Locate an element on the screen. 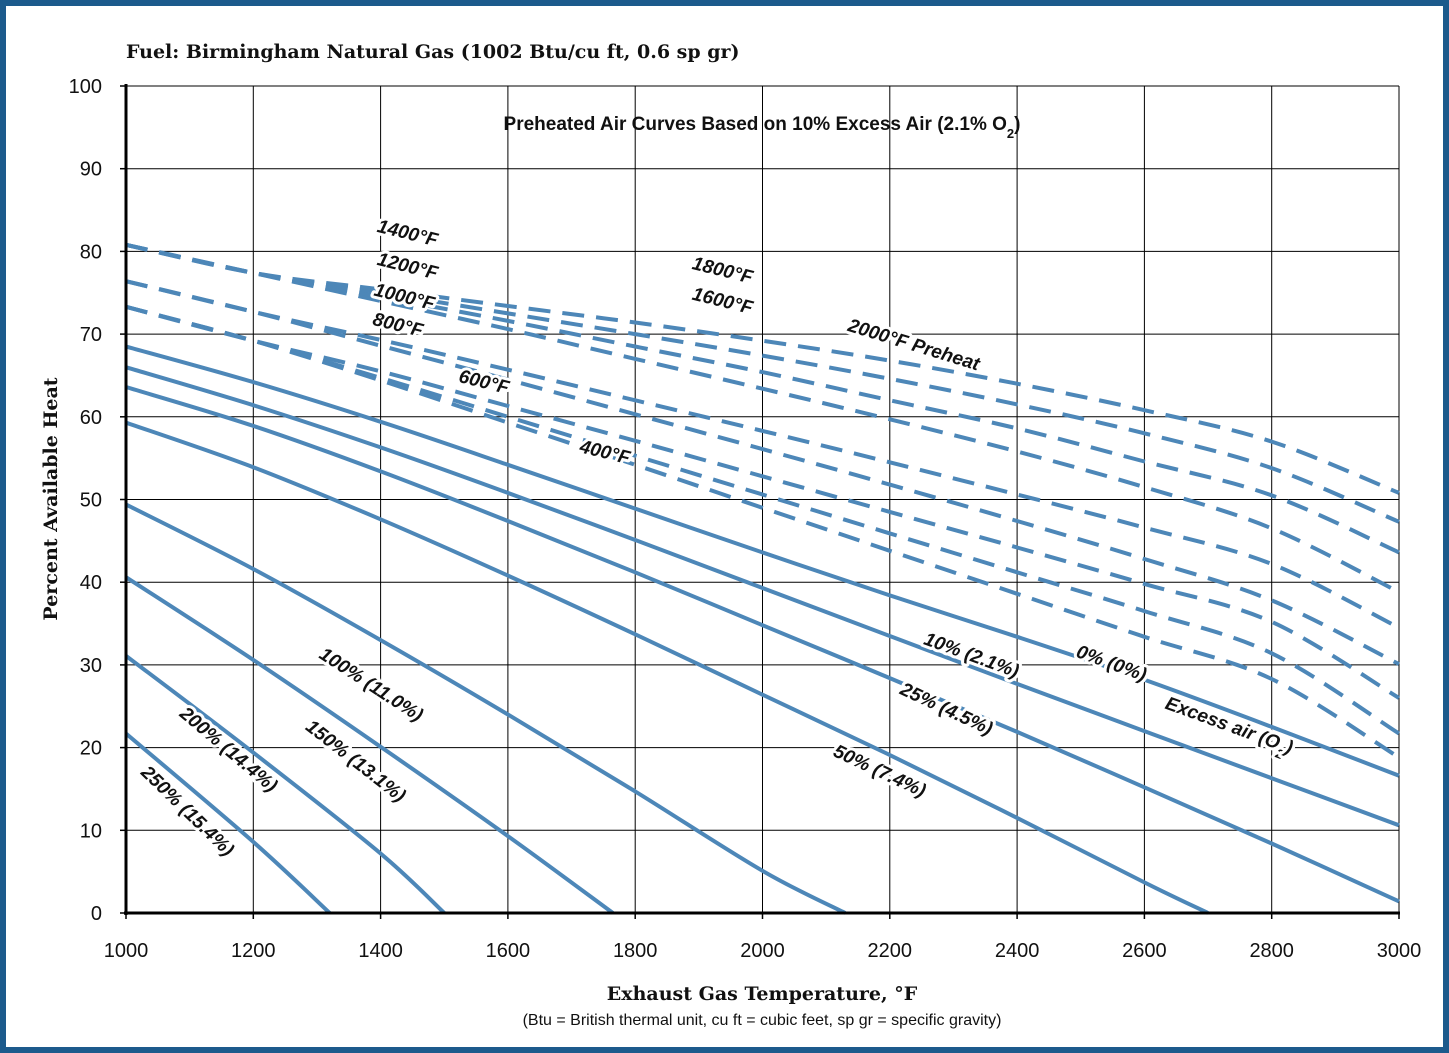 This screenshot has width=1449, height=1053. x-tick-label: 1200 is located at coordinates (253, 951).